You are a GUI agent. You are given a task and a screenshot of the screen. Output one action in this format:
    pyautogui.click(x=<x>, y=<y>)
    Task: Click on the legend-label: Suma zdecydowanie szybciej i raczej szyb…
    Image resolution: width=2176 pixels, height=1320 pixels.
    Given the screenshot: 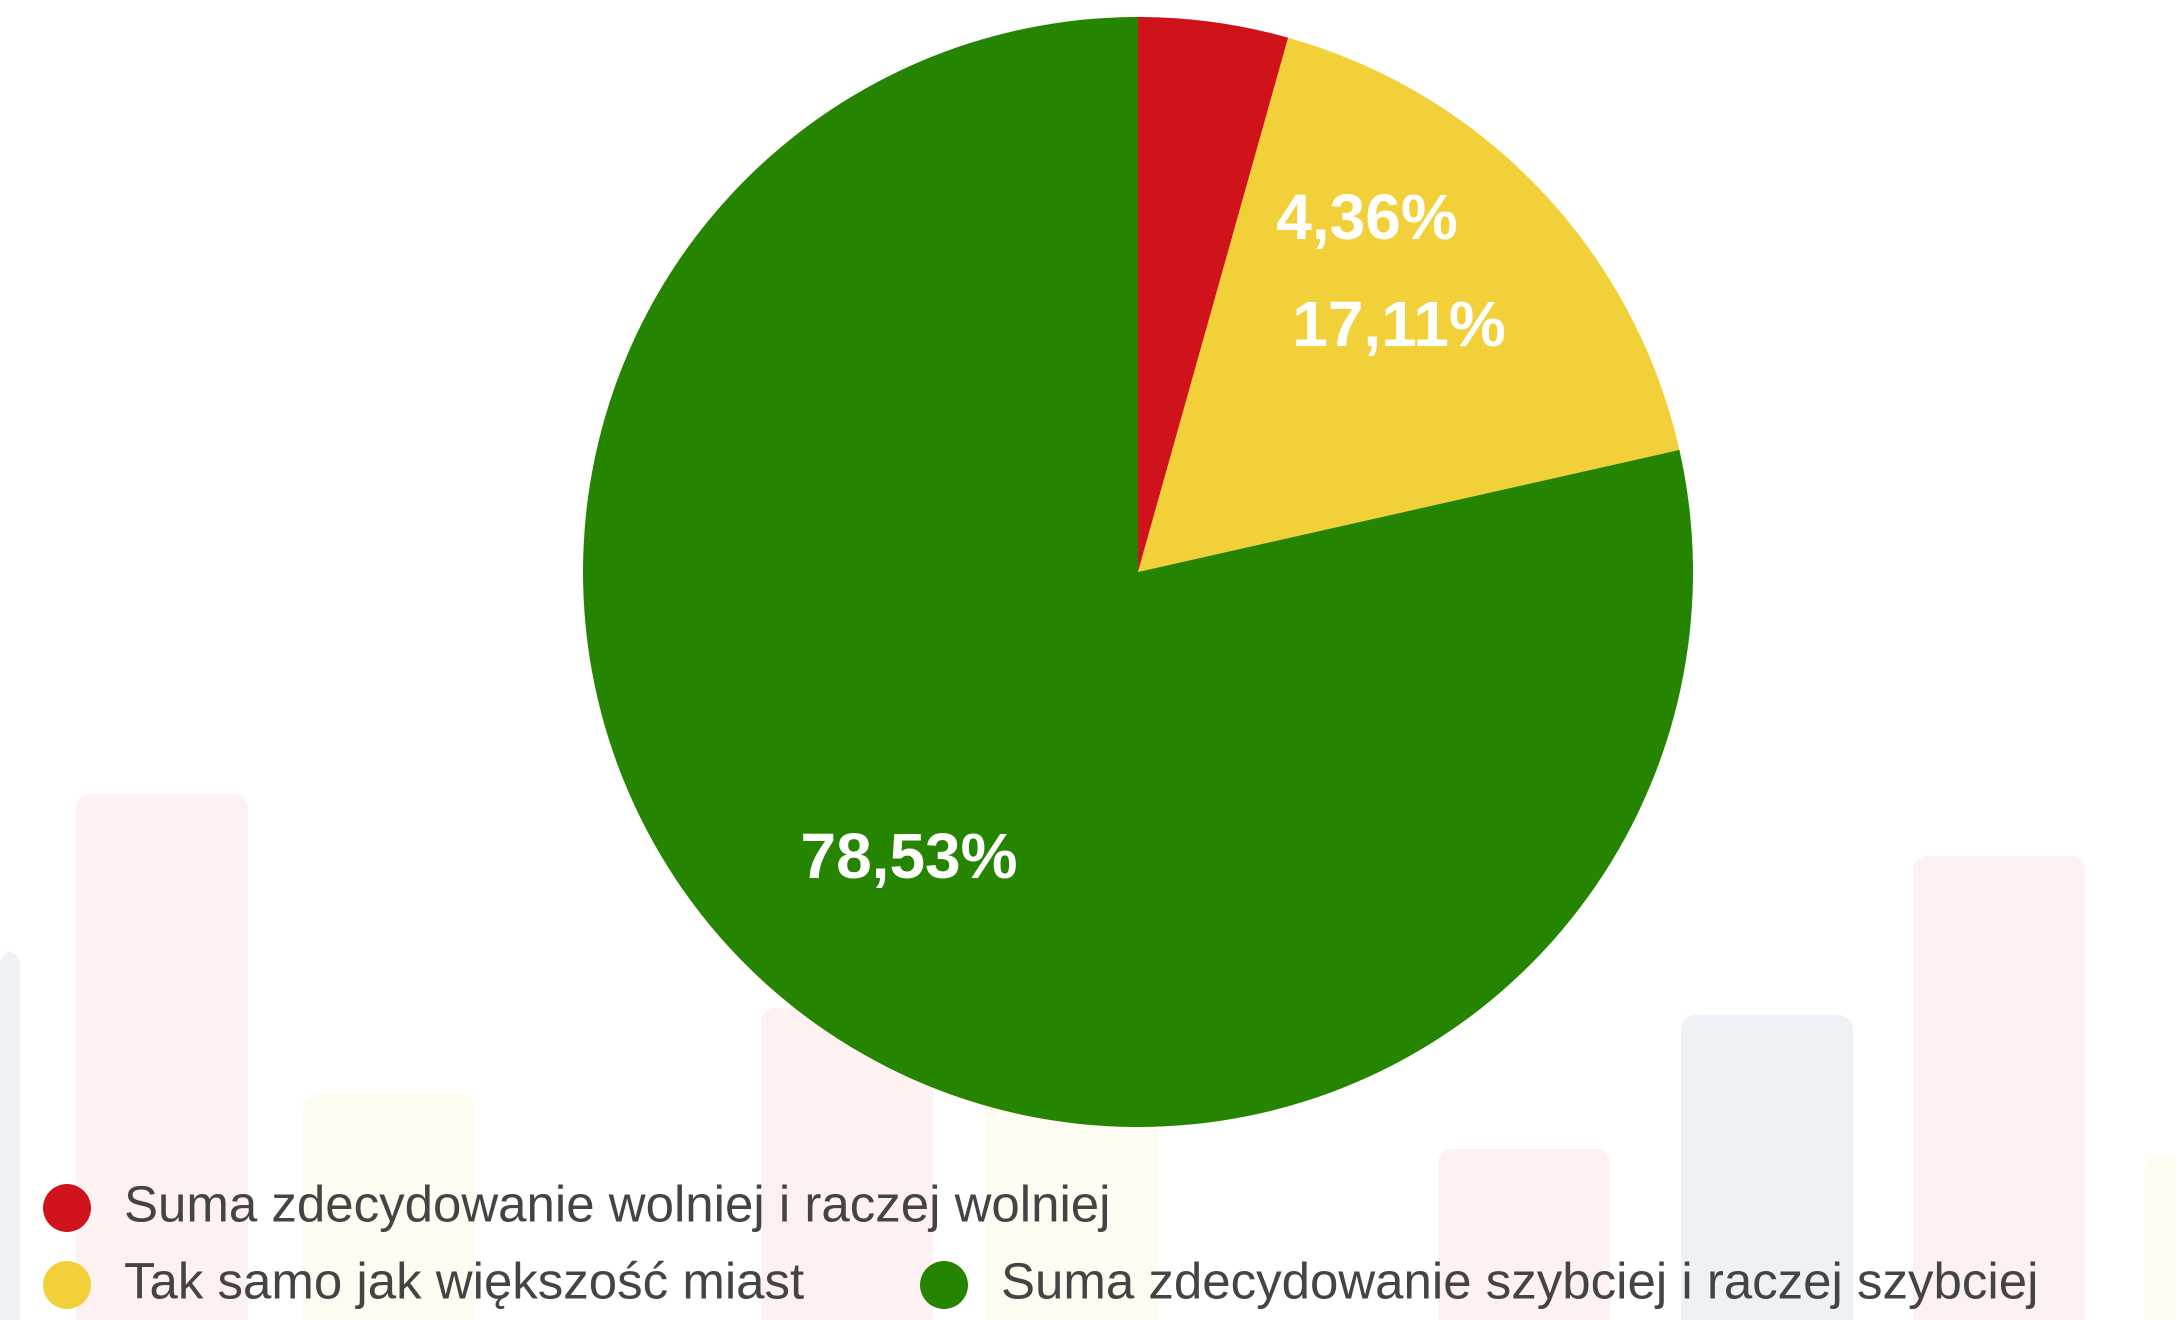 What is the action you would take?
    pyautogui.click(x=1519, y=1280)
    